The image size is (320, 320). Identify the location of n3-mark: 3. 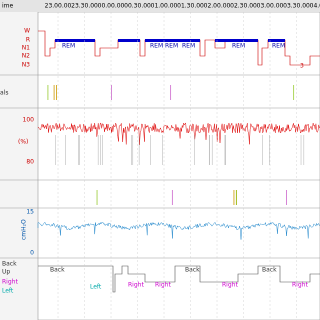
(302, 66).